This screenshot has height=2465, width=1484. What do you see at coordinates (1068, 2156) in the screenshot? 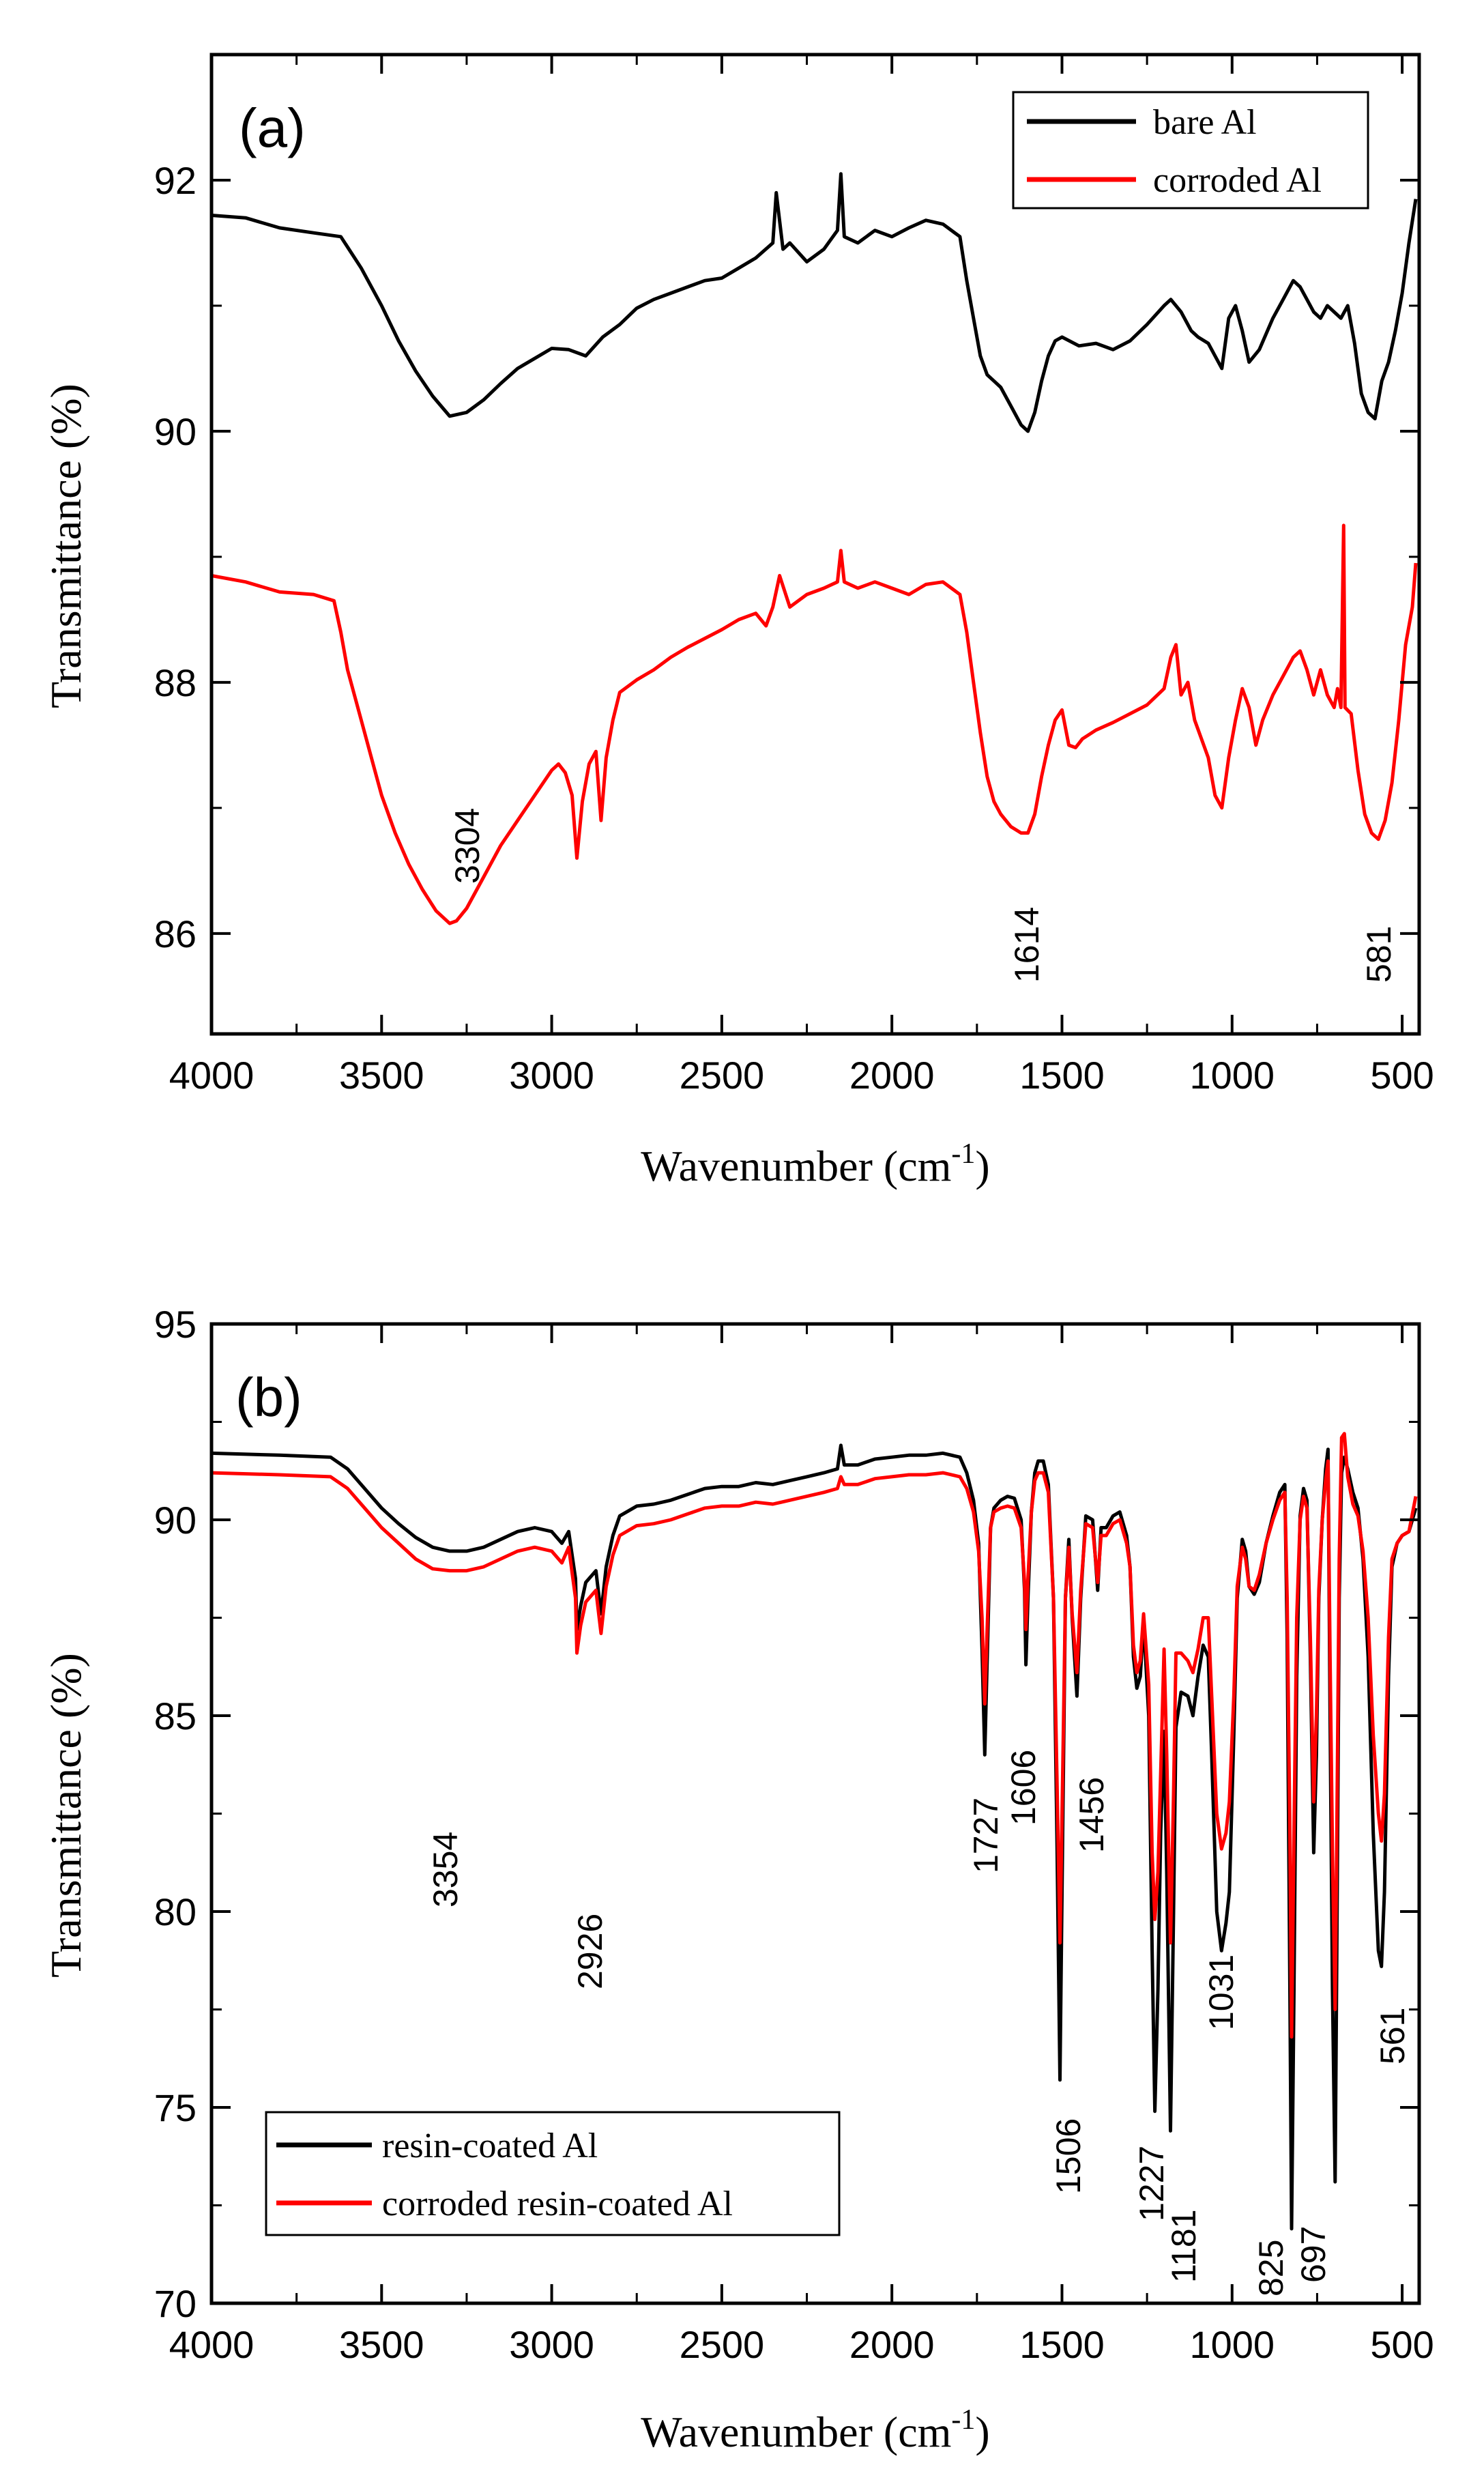
I see `annotation-1506: 1506` at bounding box center [1068, 2156].